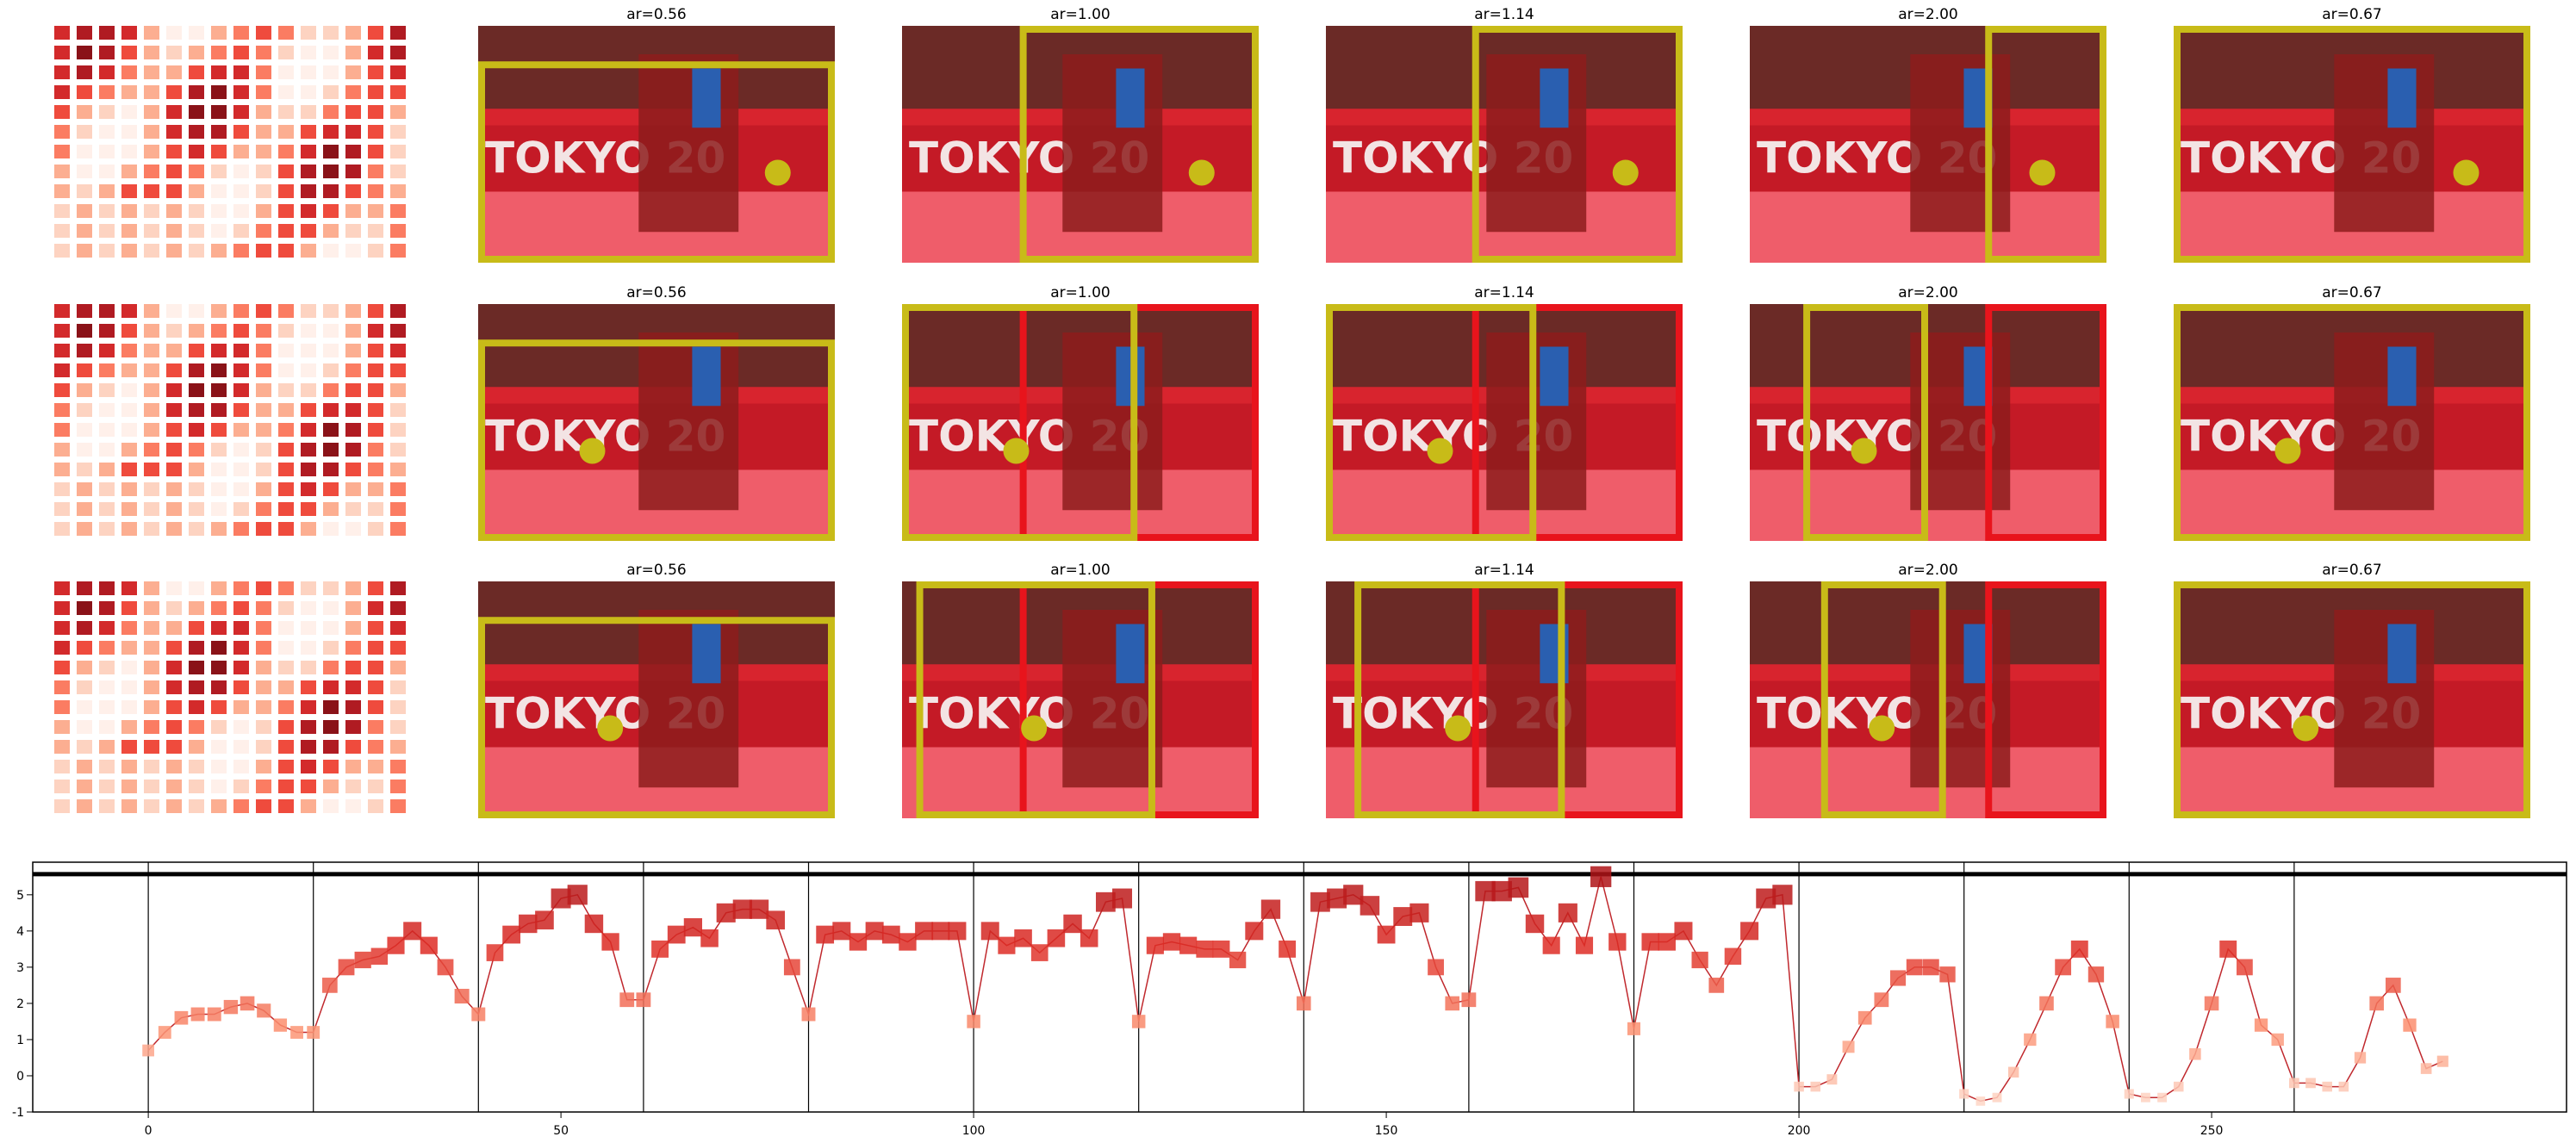  I want to click on panel-title: ar=0.56, so click(657, 570).